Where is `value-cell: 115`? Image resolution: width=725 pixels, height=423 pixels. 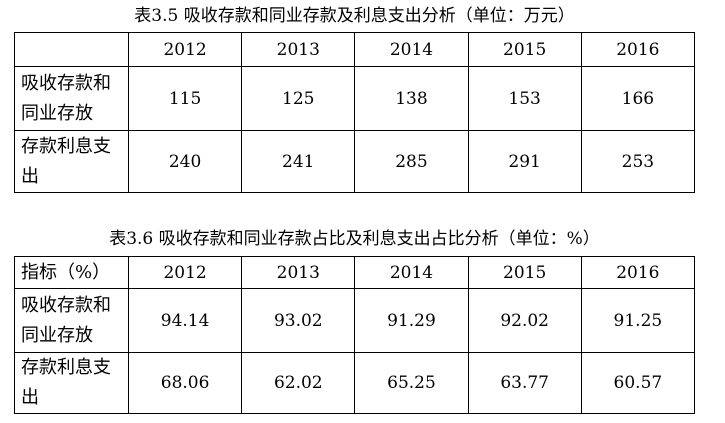
value-cell: 115 is located at coordinates (185, 98).